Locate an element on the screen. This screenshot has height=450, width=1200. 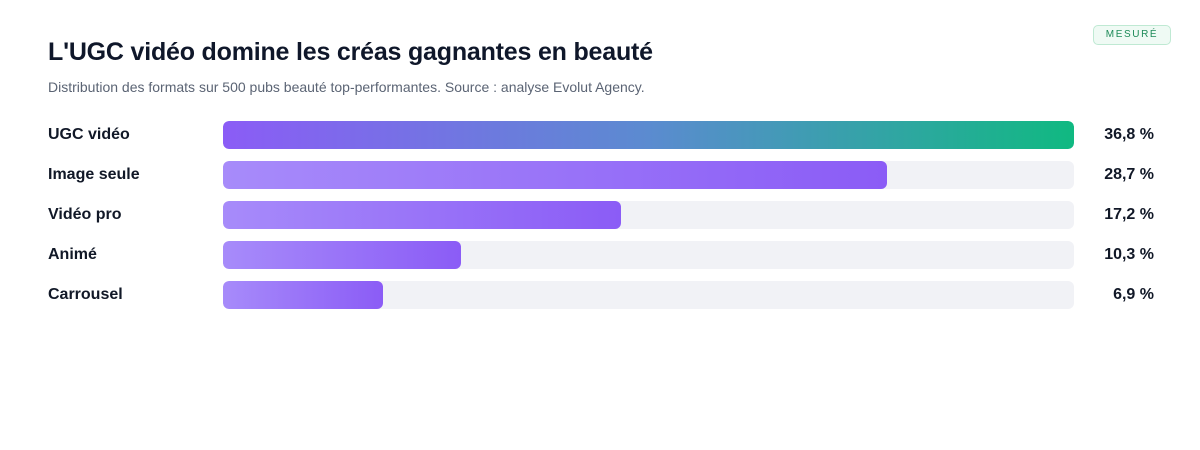
bar-row: Image seule 28,7 % is located at coordinates (603, 175).